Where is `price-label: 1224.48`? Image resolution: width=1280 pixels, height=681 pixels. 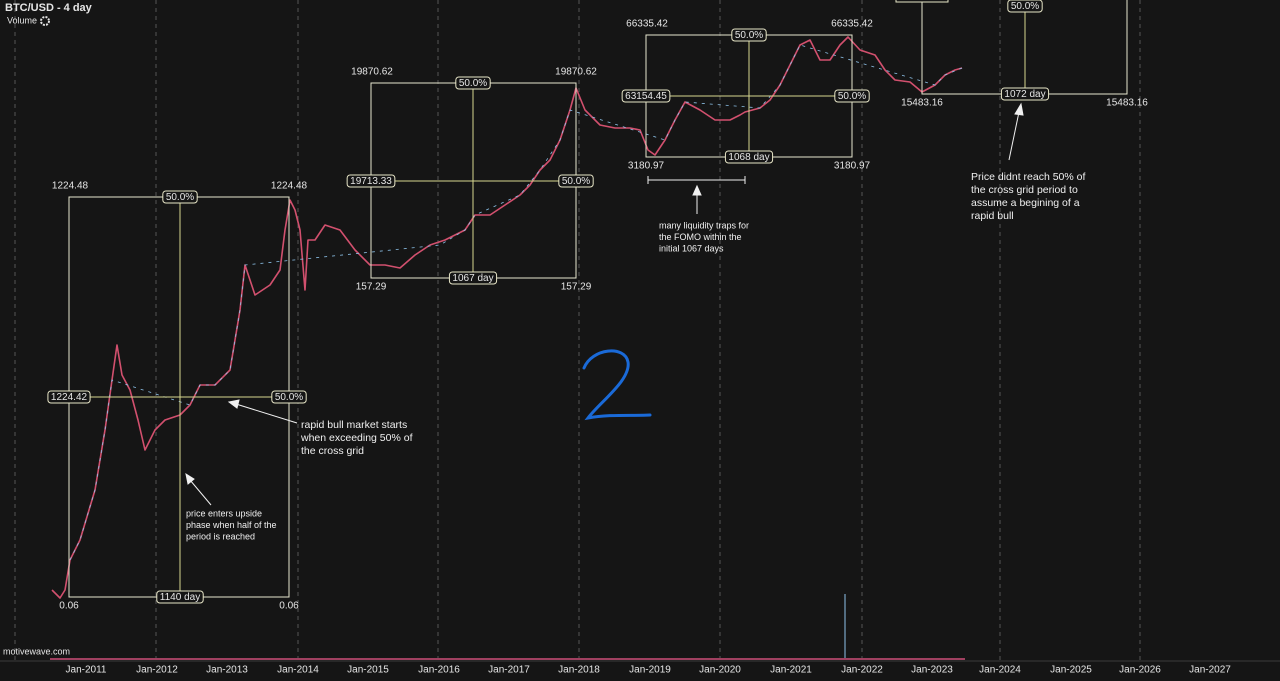
price-label: 1224.48 is located at coordinates (289, 186).